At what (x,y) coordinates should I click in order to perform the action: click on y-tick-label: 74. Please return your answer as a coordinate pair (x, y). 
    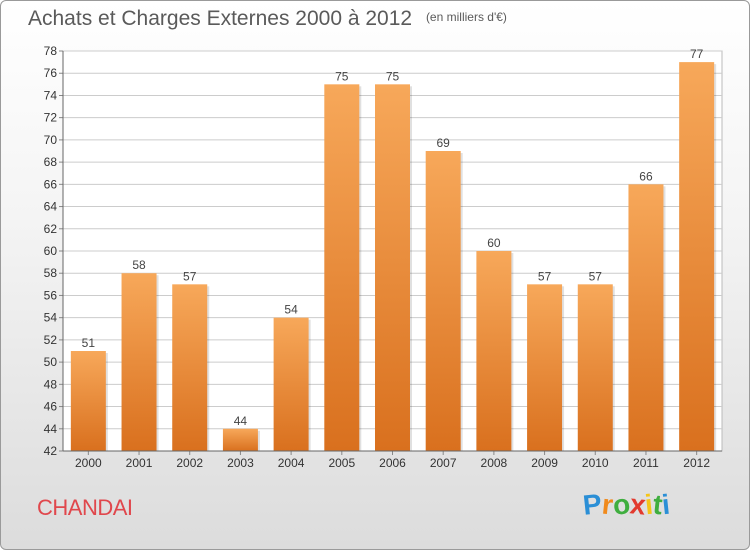
    Looking at the image, I should click on (51, 95).